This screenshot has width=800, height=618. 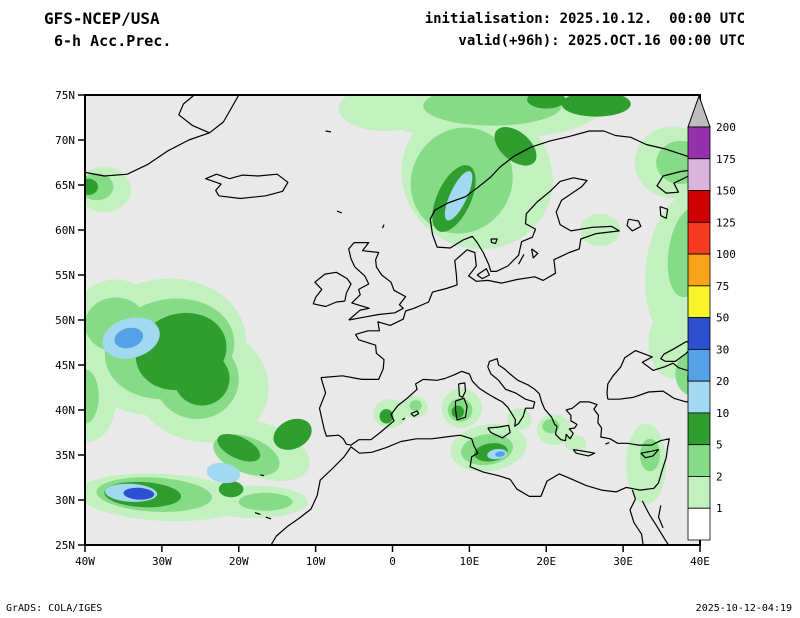 I want to click on lon-tick-label: 0, so click(x=392, y=561).